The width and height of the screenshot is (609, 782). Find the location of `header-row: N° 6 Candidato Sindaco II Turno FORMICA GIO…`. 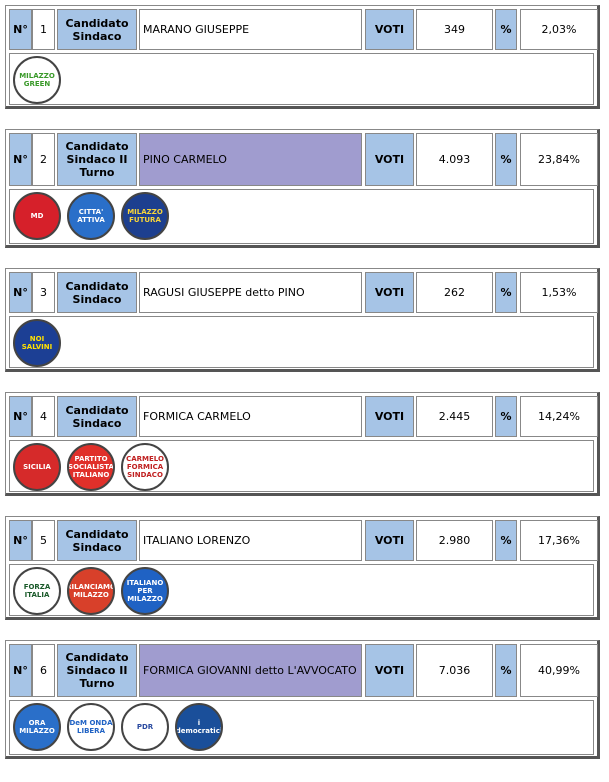

header-row: N° 6 Candidato Sindaco II Turno FORMICA GIO… is located at coordinates (303, 670).